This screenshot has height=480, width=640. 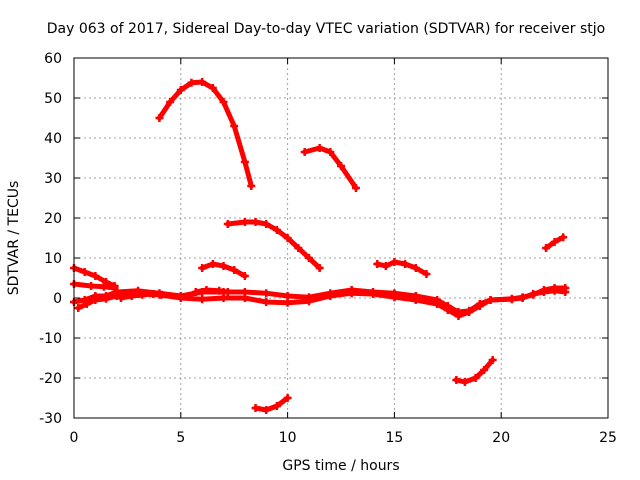 What do you see at coordinates (53, 219) in the screenshot?
I see `y-tick-label: 20` at bounding box center [53, 219].